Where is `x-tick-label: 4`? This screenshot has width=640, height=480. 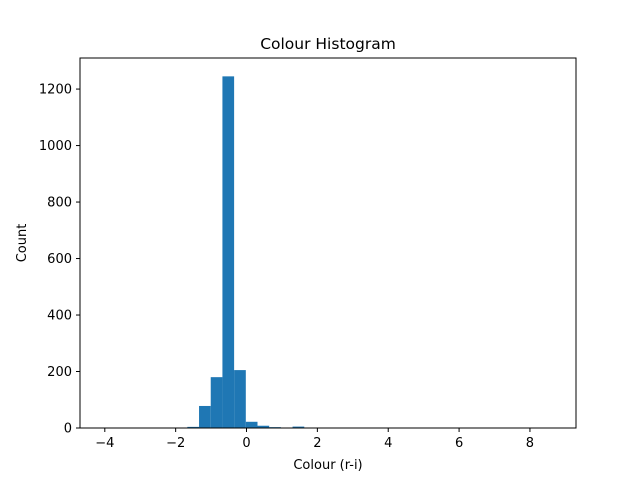 x-tick-label: 4 is located at coordinates (388, 443).